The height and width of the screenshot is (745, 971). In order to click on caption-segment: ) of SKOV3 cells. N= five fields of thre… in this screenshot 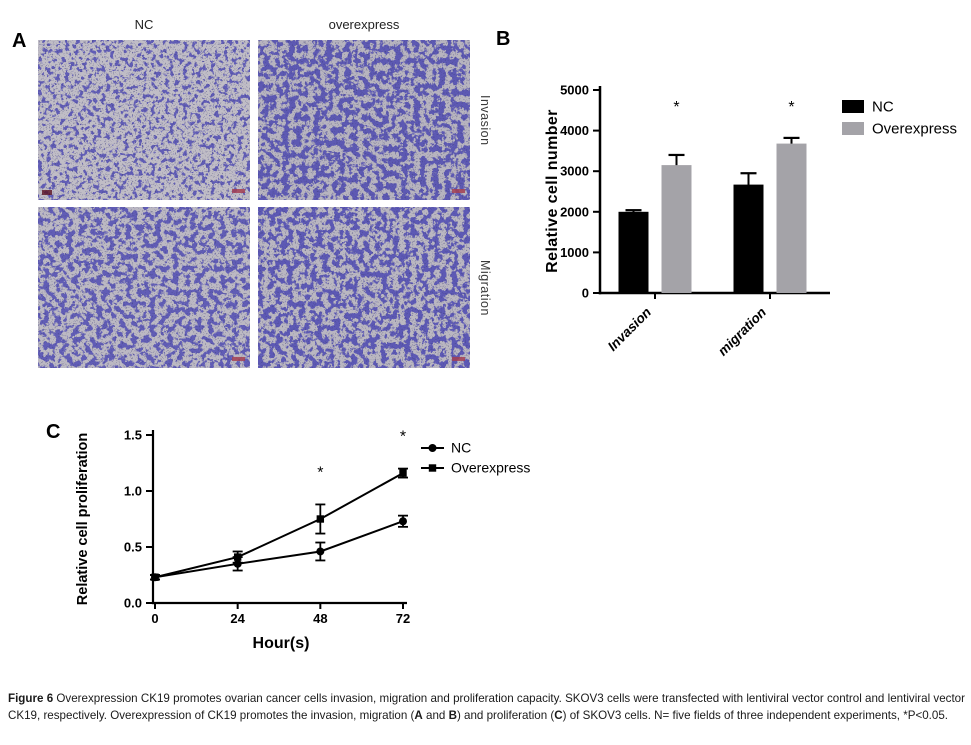, I will do `click(755, 715)`.